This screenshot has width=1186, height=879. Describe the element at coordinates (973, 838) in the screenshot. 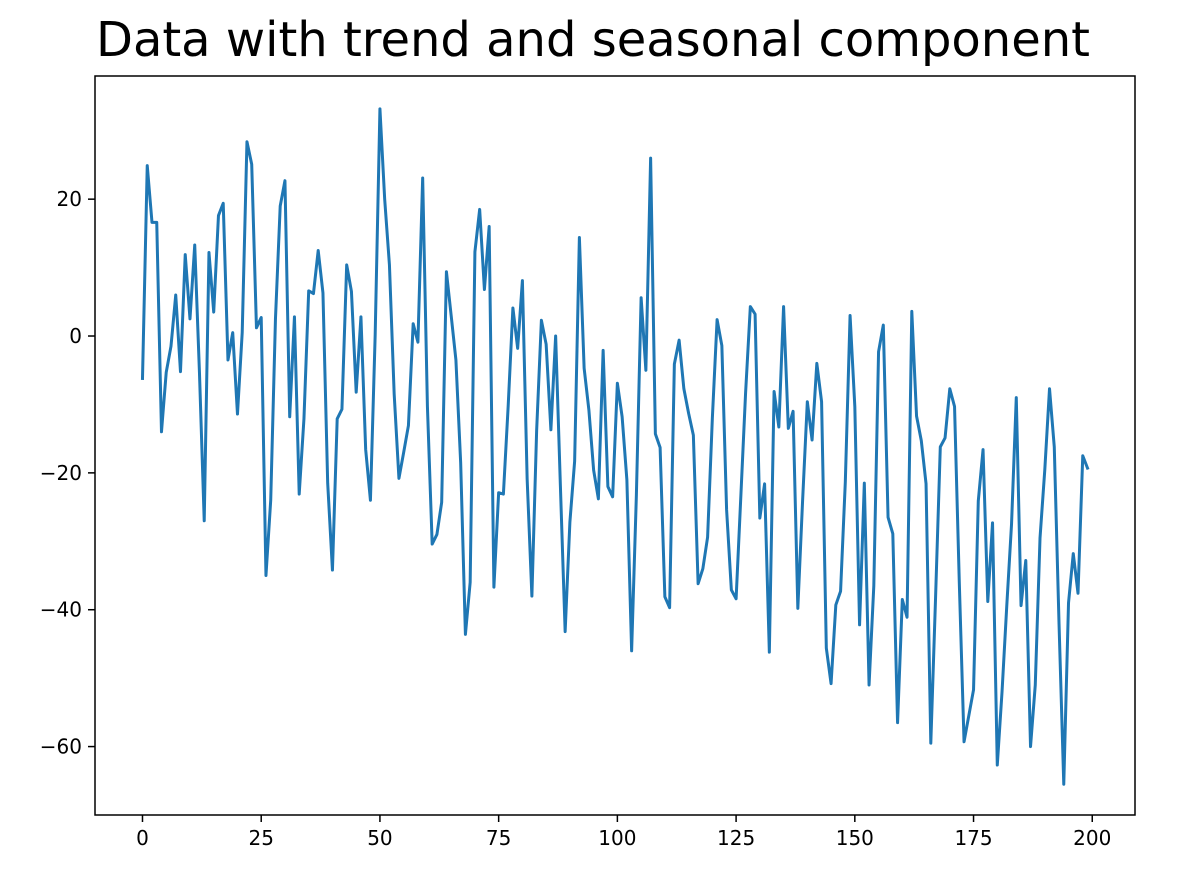

I see `x-tick-label: 175` at that location.